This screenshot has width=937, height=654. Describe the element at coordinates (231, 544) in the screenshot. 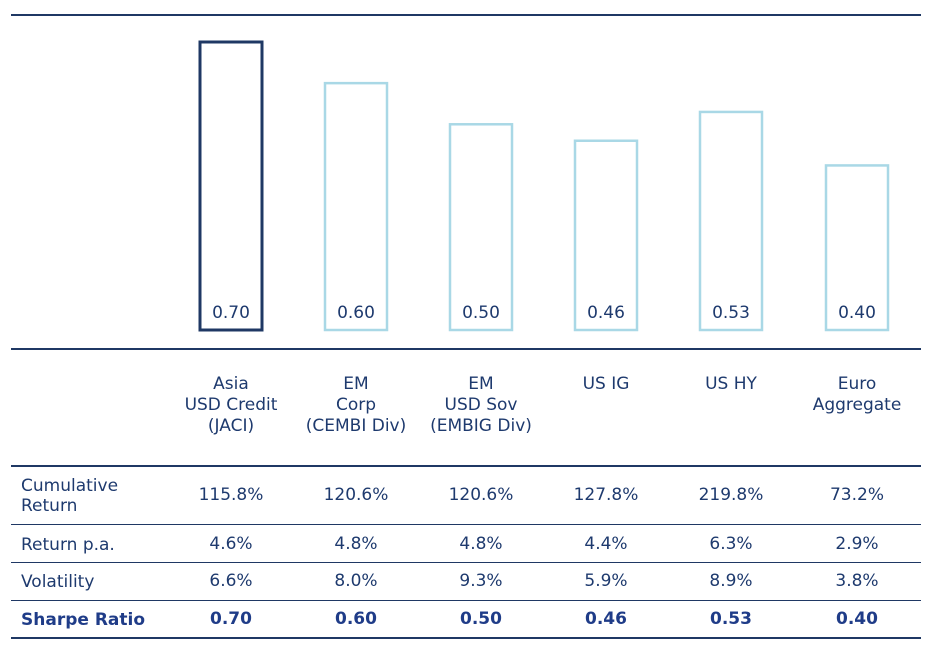

I see `table-cell: 4.6%` at that location.